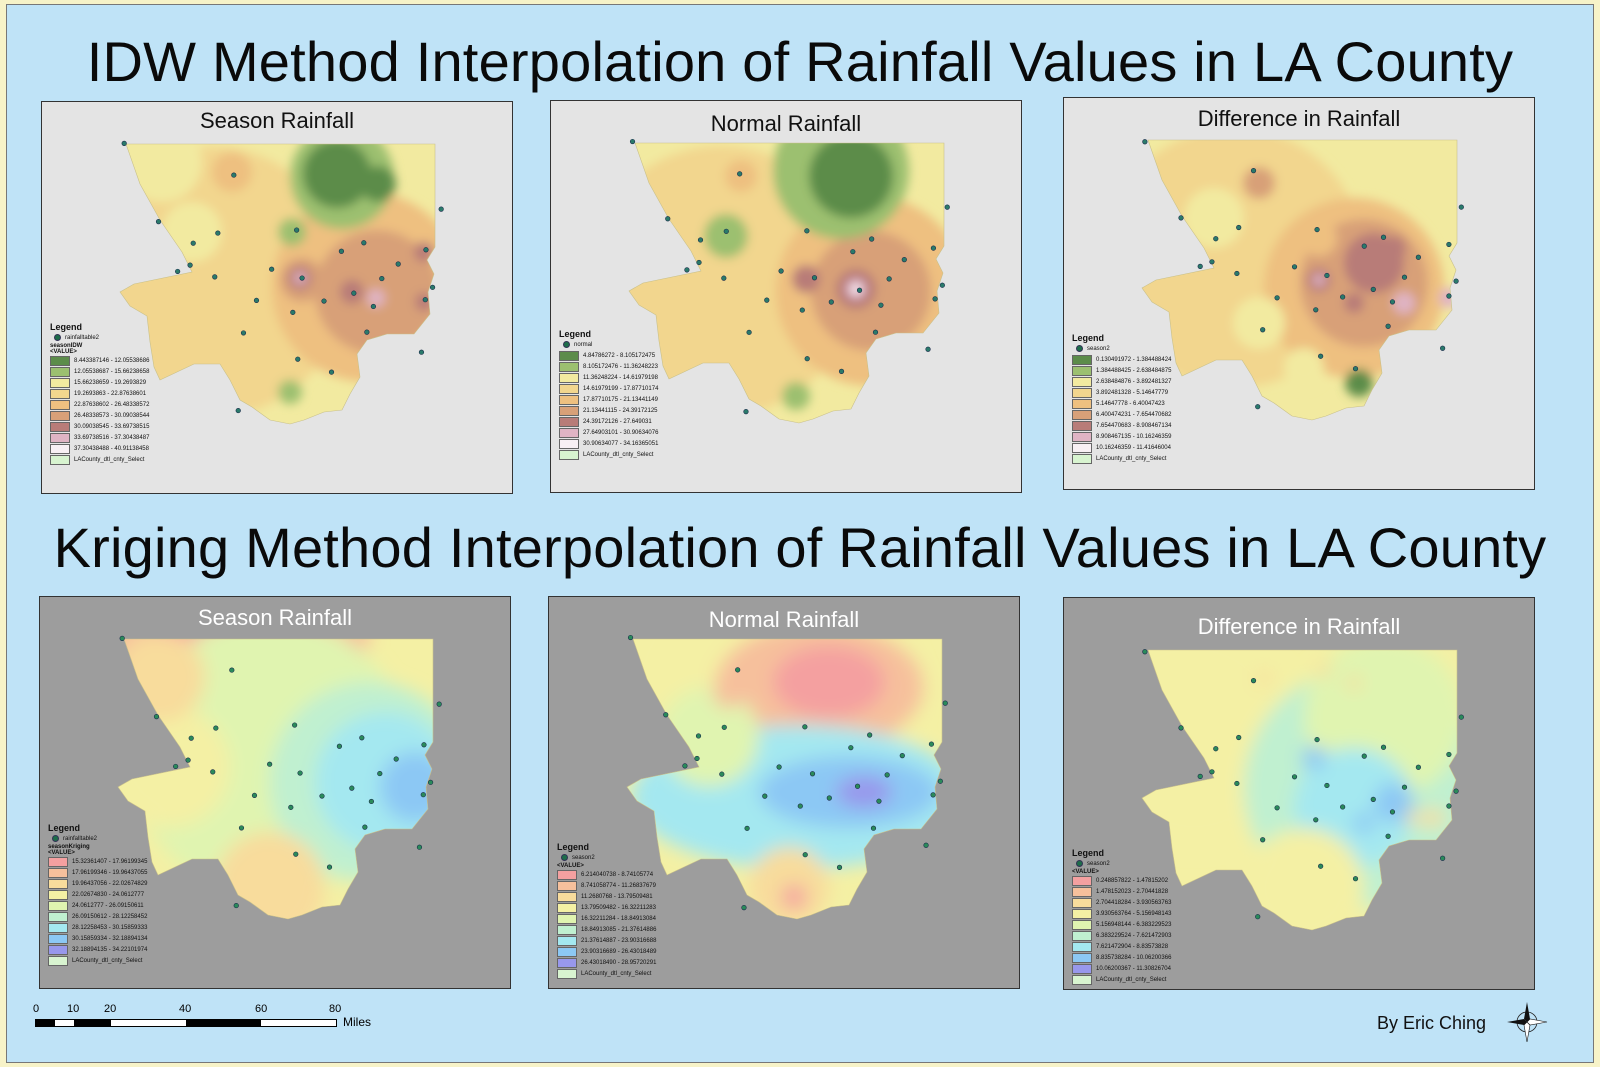 This screenshot has width=1600, height=1067. What do you see at coordinates (112, 404) in the screenshot?
I see `legend-class-label: 22.87638602 - 26.48338572` at bounding box center [112, 404].